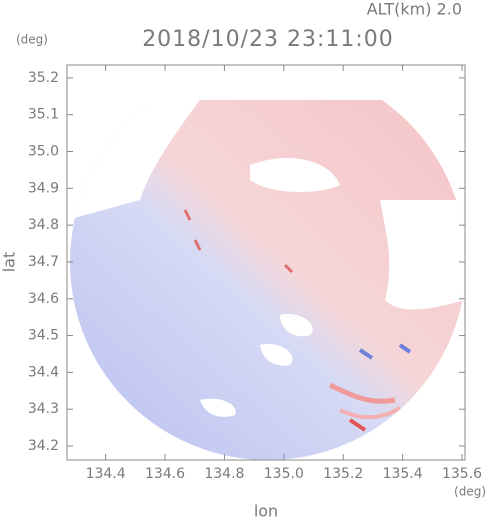  Describe the element at coordinates (43, 78) in the screenshot. I see `y-tick-label: 35.2` at that location.